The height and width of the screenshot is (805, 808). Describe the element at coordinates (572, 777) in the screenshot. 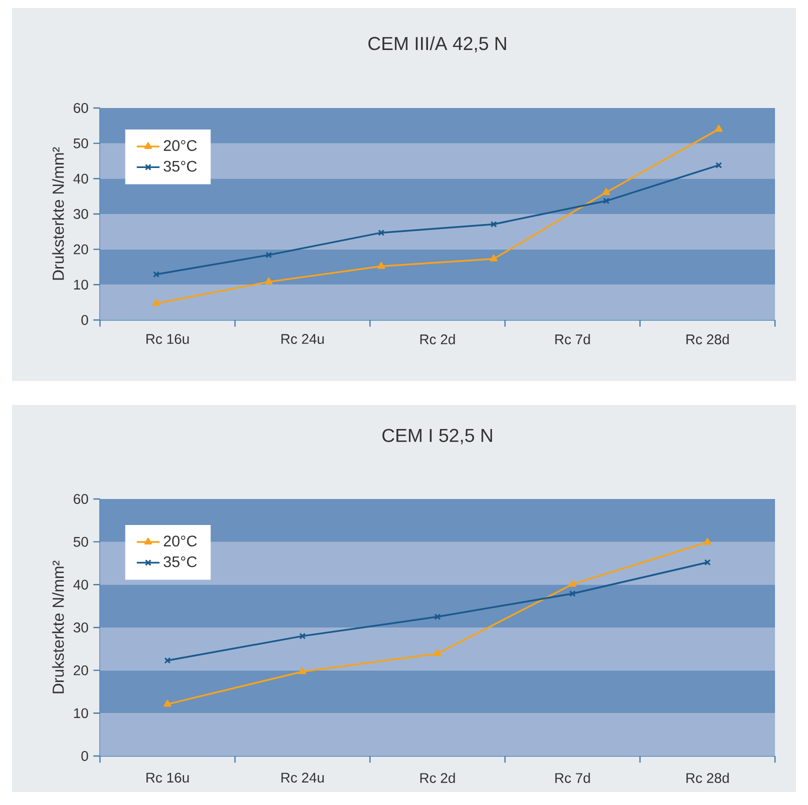

I see `x-tick-label: Rc 7d` at that location.